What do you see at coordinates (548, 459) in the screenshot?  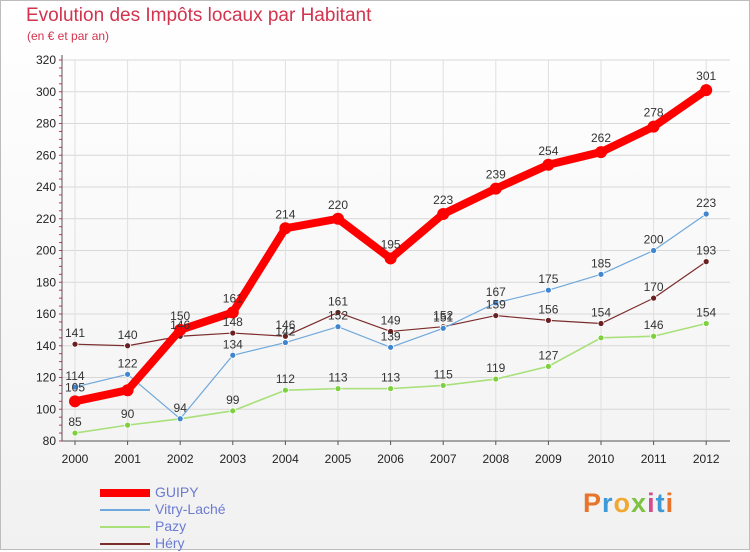 I see `x-tick-label: 2009` at bounding box center [548, 459].